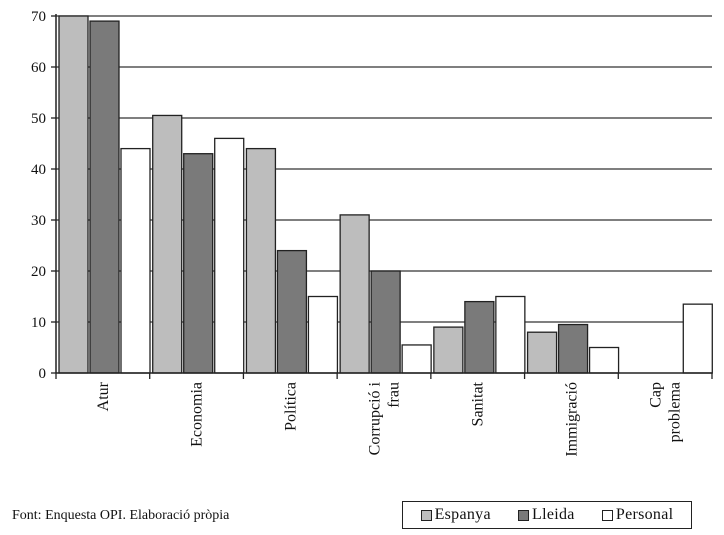 Image resolution: width=724 pixels, height=535 pixels. What do you see at coordinates (38, 17) in the screenshot?
I see `y-tick-label: 70` at bounding box center [38, 17].